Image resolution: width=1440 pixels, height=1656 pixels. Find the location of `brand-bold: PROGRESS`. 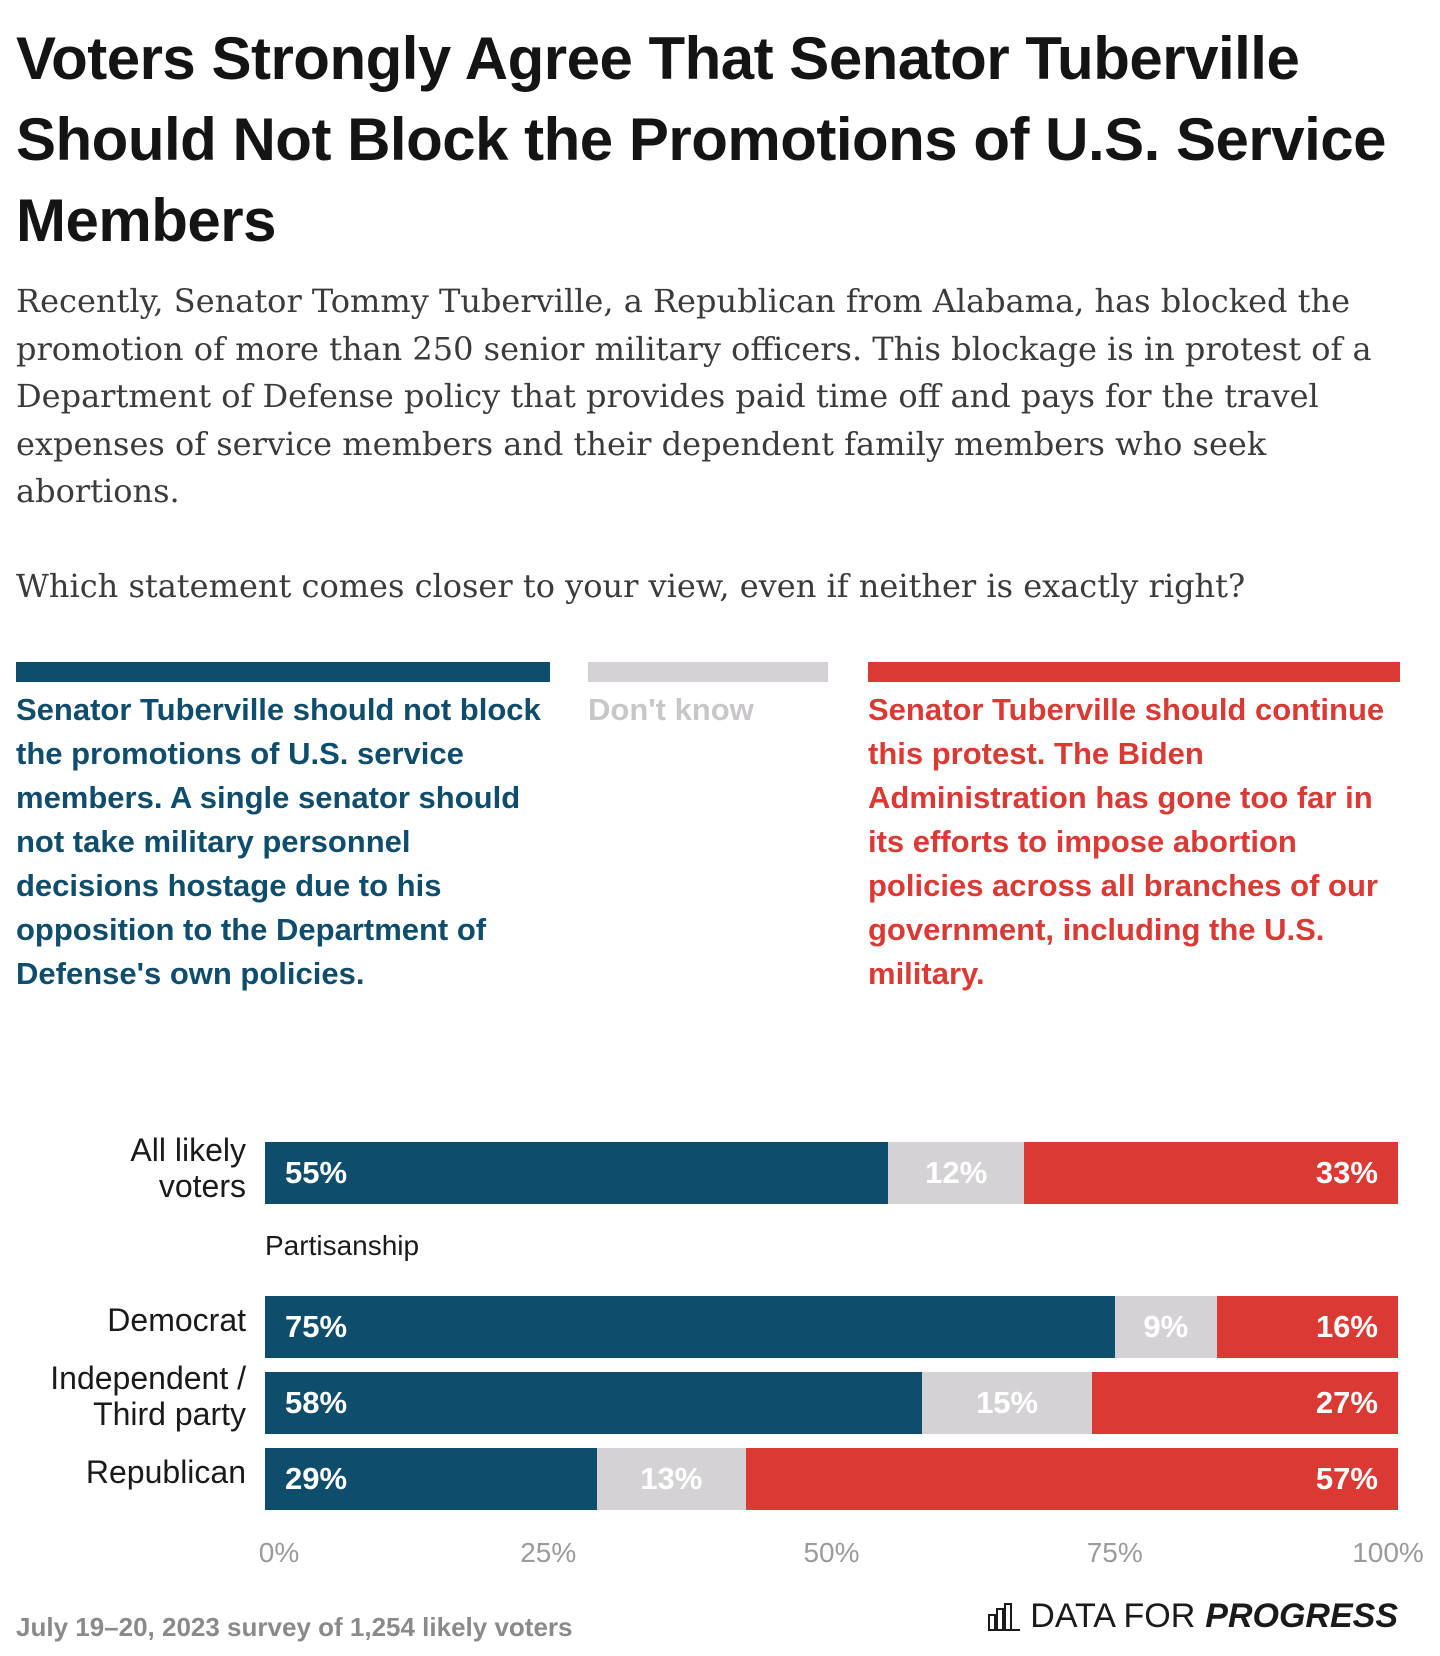

brand-bold: PROGRESS is located at coordinates (1301, 1616).